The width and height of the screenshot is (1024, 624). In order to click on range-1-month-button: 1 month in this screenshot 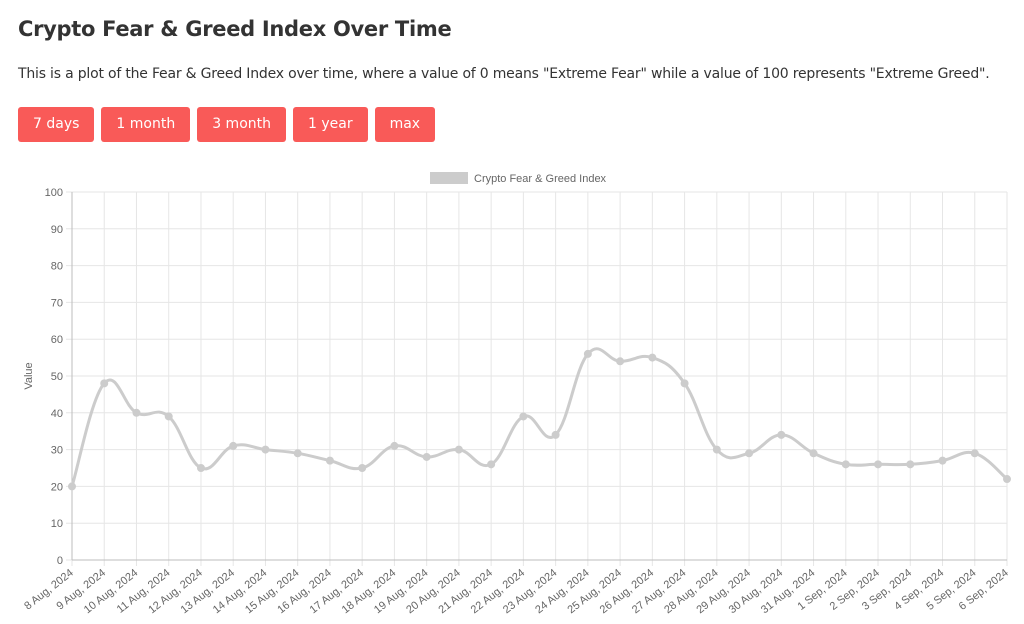, I will do `click(146, 124)`.